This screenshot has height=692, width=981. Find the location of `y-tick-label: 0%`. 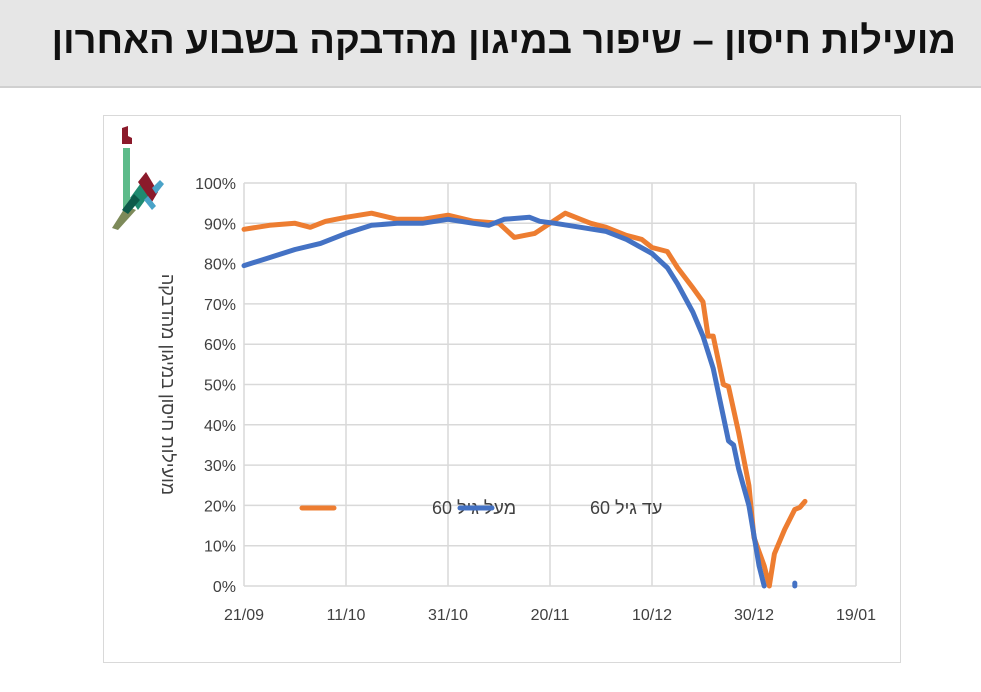

y-tick-label: 0% is located at coordinates (224, 587).